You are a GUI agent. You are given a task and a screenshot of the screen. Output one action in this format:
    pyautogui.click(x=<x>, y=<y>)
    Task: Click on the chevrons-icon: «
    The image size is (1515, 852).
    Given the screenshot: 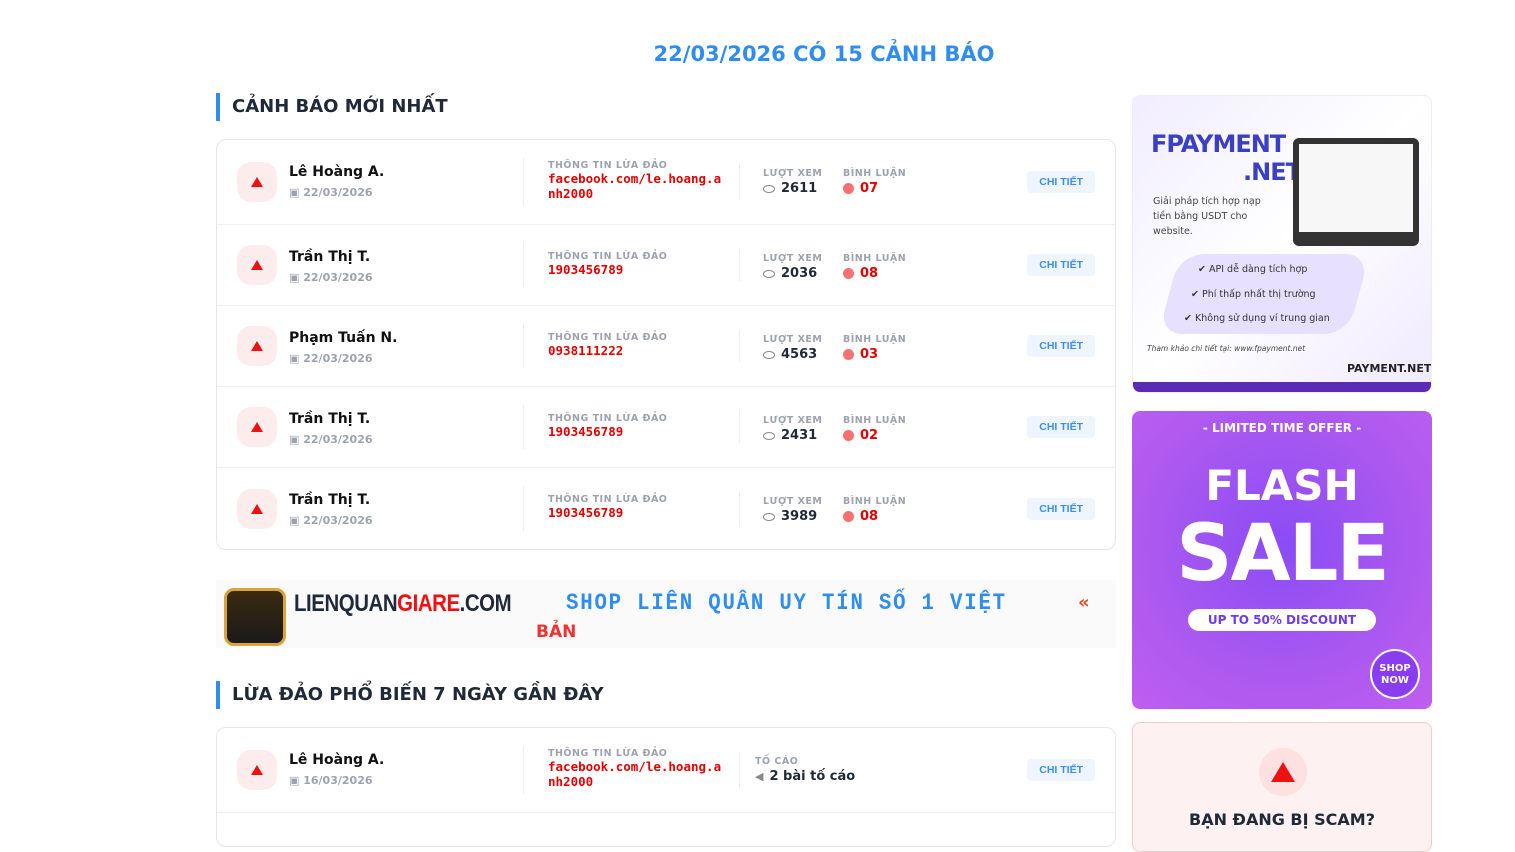 What is the action you would take?
    pyautogui.click(x=1084, y=602)
    